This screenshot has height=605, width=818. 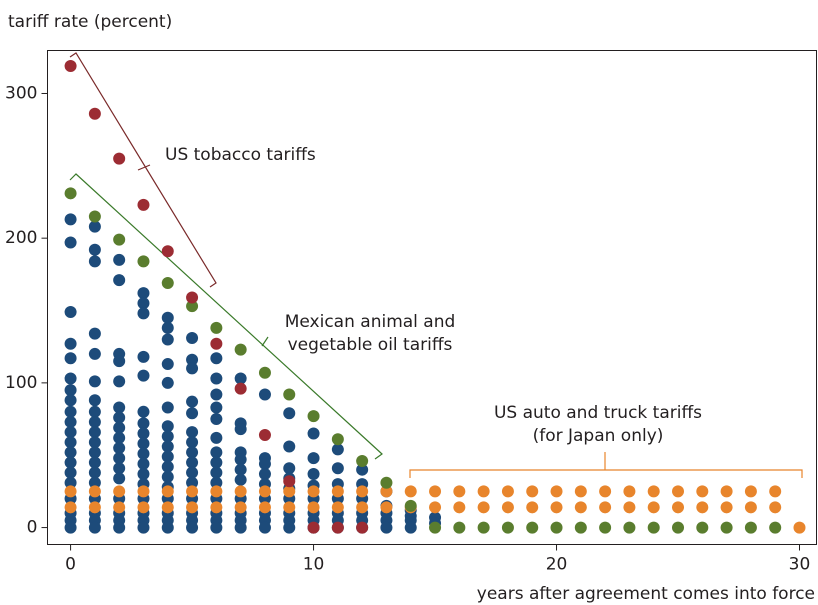 I want to click on x-tick-label: 0, so click(x=70, y=565).